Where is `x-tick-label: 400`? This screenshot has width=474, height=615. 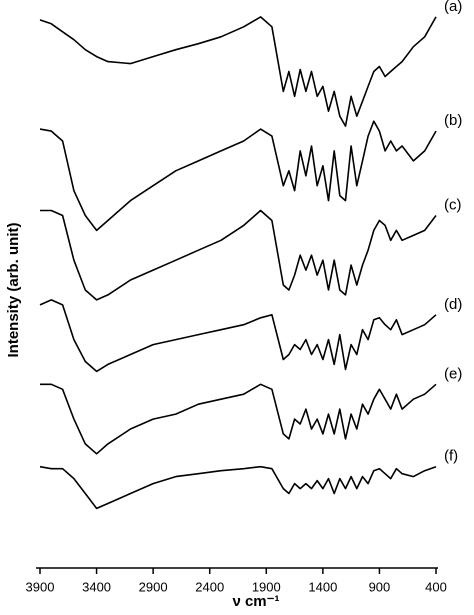
x-tick-label: 400 is located at coordinates (436, 586).